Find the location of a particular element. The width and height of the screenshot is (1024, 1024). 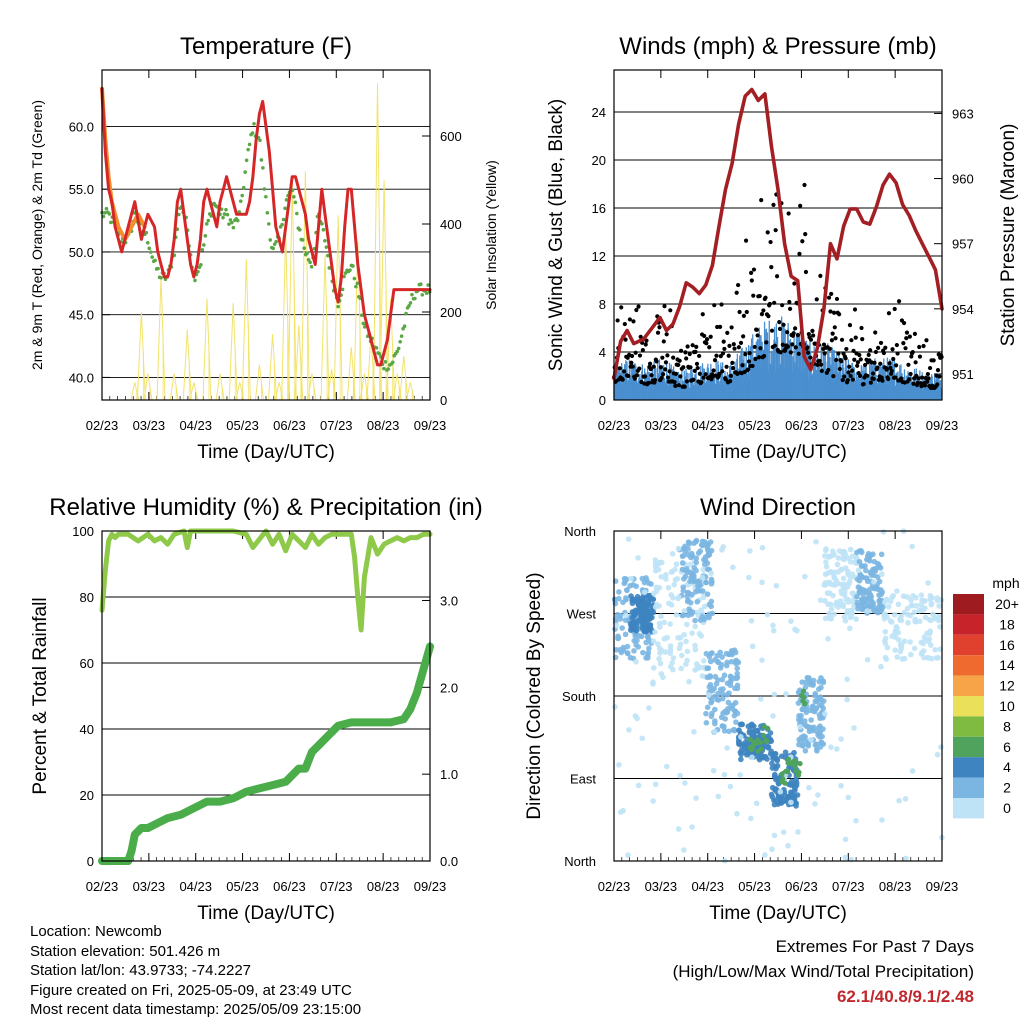

wind-ytick-label: 8 is located at coordinates (602, 304).